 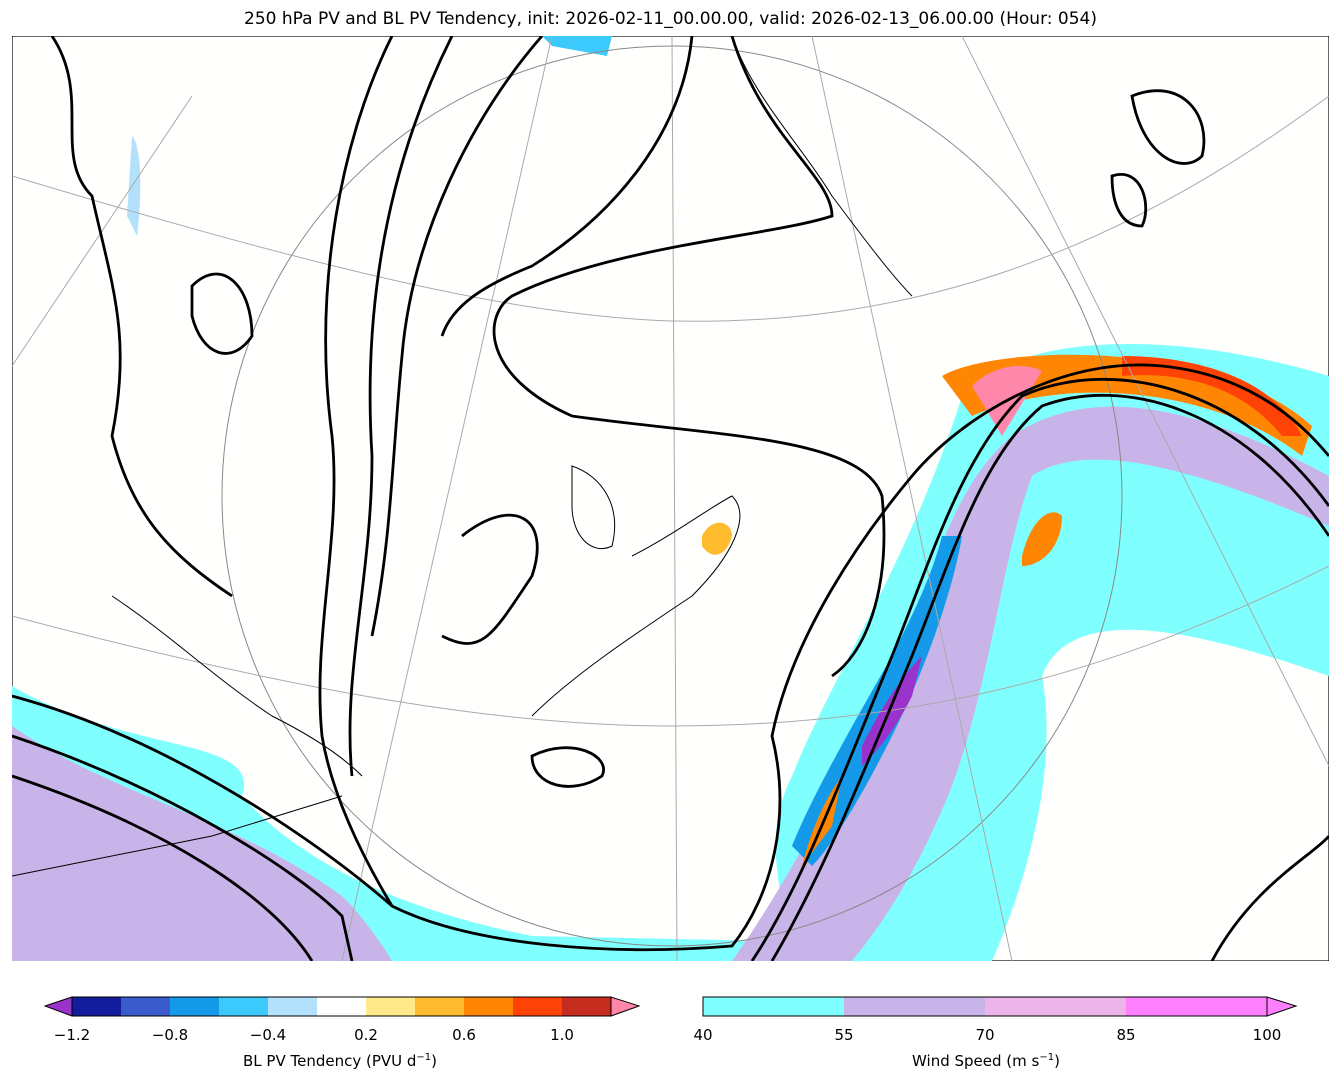 What do you see at coordinates (340, 1061) in the screenshot?
I see `pv-tendency-colorbar-label: BL PV Tendency (PVU d−1)` at bounding box center [340, 1061].